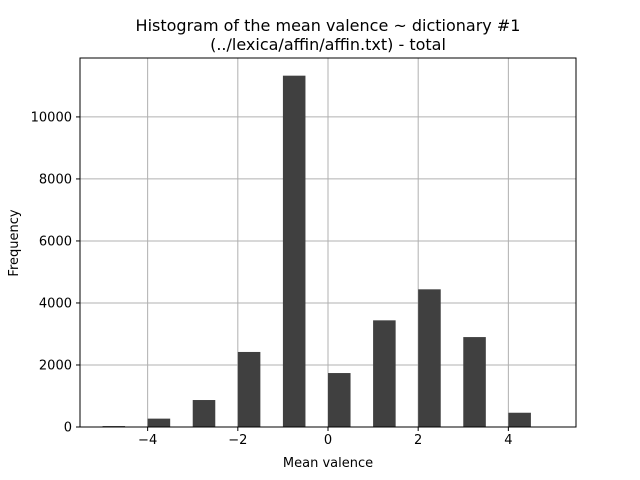  What do you see at coordinates (68, 428) in the screenshot?
I see `y-tick-label: 0` at bounding box center [68, 428].